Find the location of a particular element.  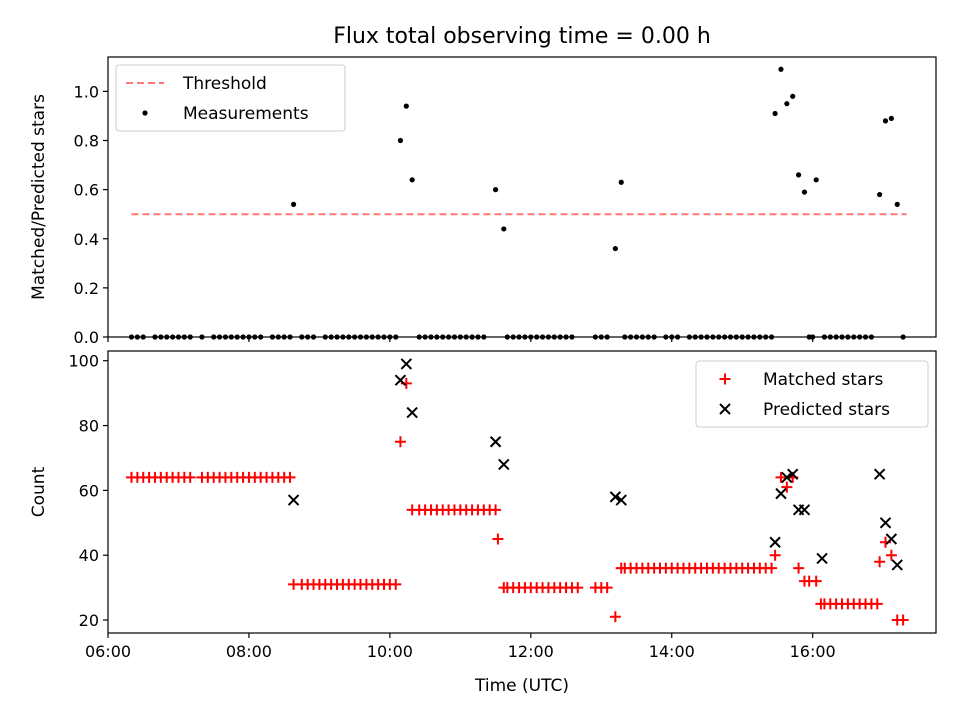

legend: Threshold Measurements is located at coordinates (230, 98).